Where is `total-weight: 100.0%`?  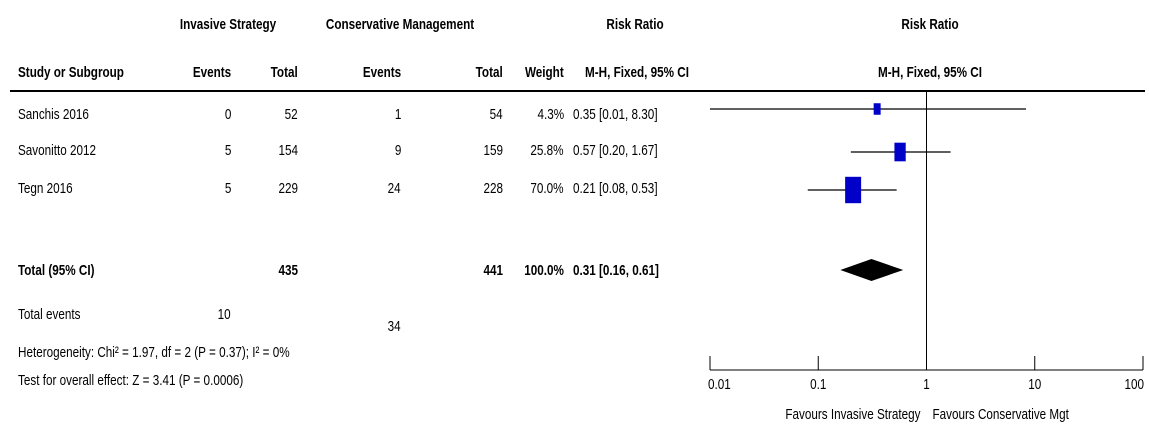 total-weight: 100.0% is located at coordinates (544, 270).